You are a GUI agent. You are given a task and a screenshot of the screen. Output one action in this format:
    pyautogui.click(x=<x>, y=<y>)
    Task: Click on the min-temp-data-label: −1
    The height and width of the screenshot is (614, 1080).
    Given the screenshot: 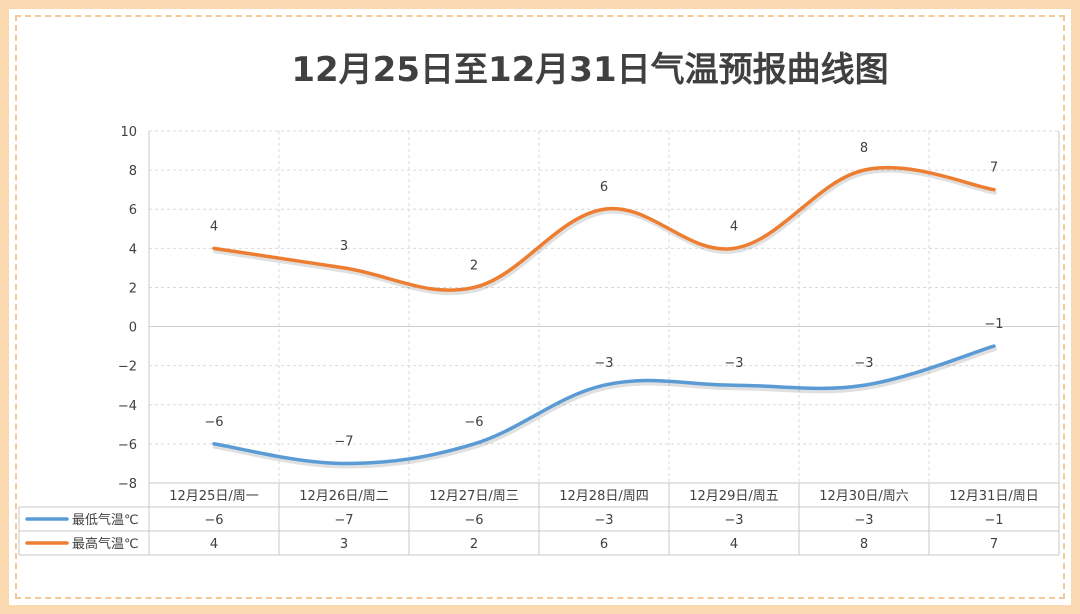 What is the action you would take?
    pyautogui.click(x=993, y=324)
    